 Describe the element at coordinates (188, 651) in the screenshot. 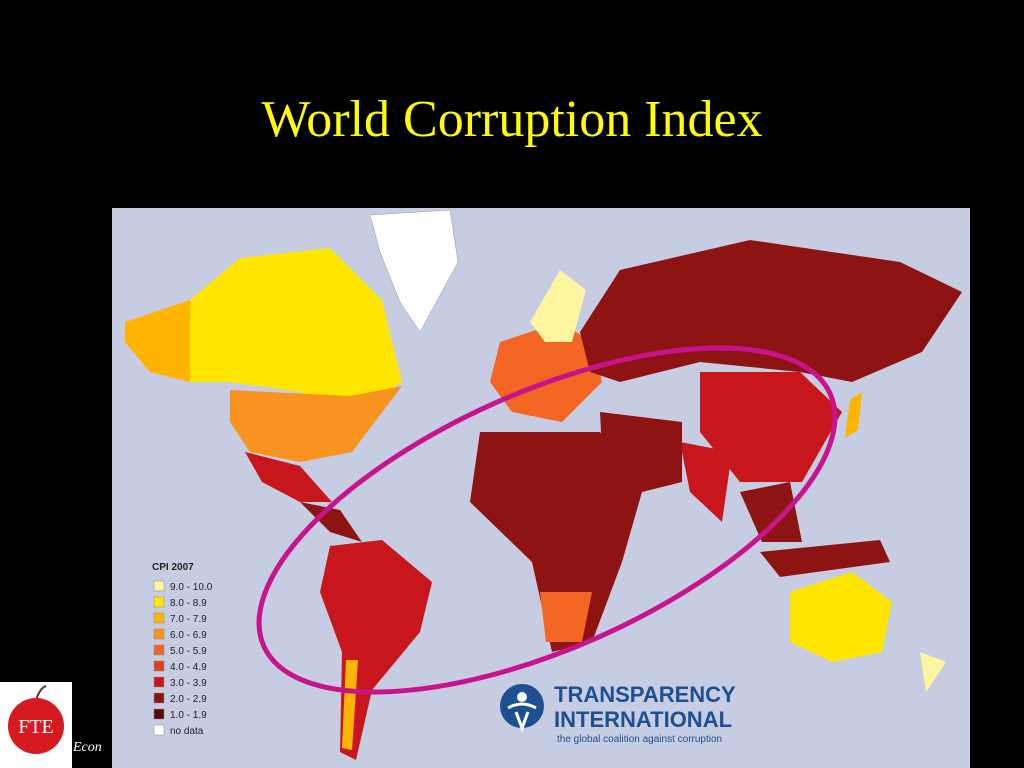

I see `legend-label: 5.0 - 5.9` at that location.